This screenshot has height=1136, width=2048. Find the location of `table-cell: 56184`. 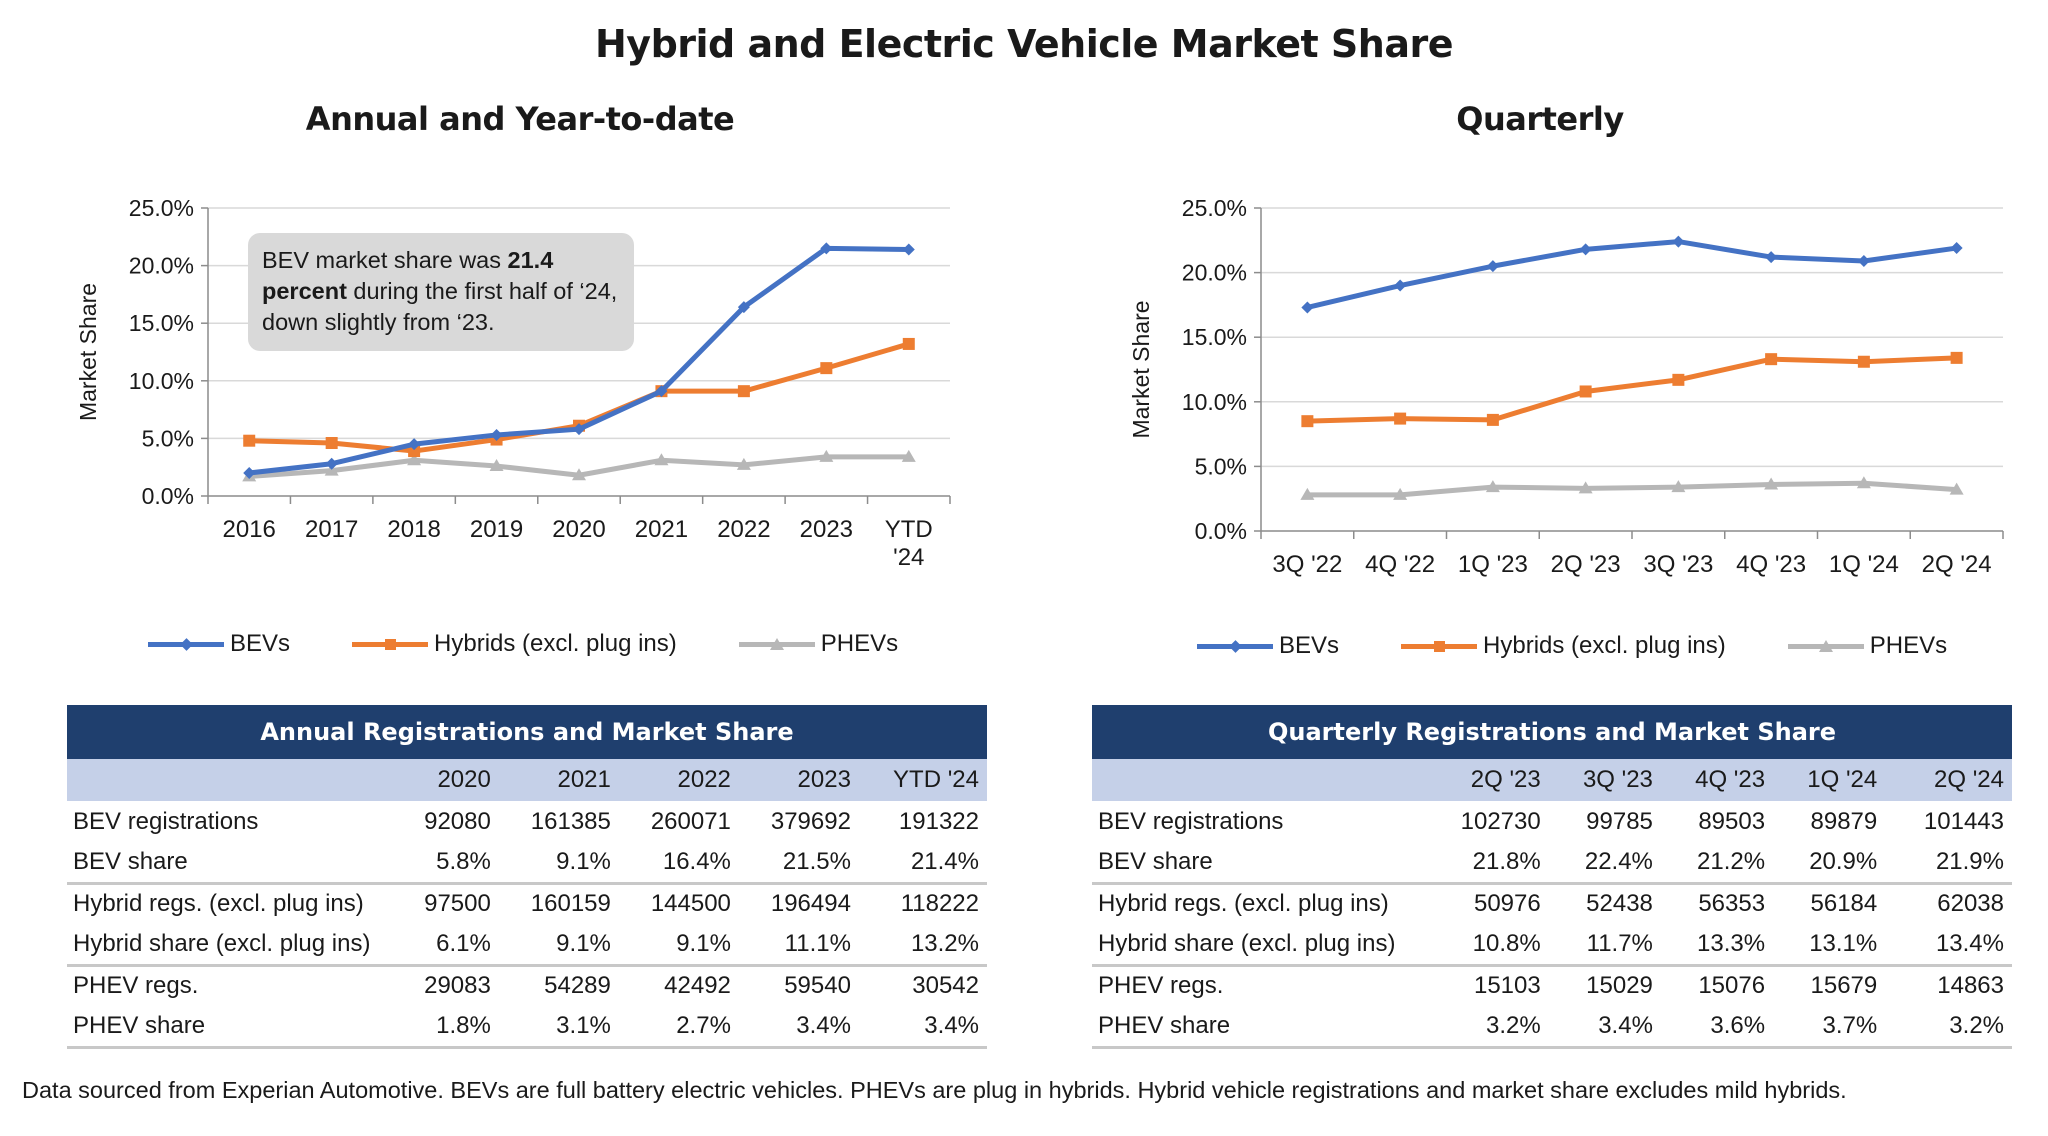

table-cell: 56184 is located at coordinates (1844, 904).